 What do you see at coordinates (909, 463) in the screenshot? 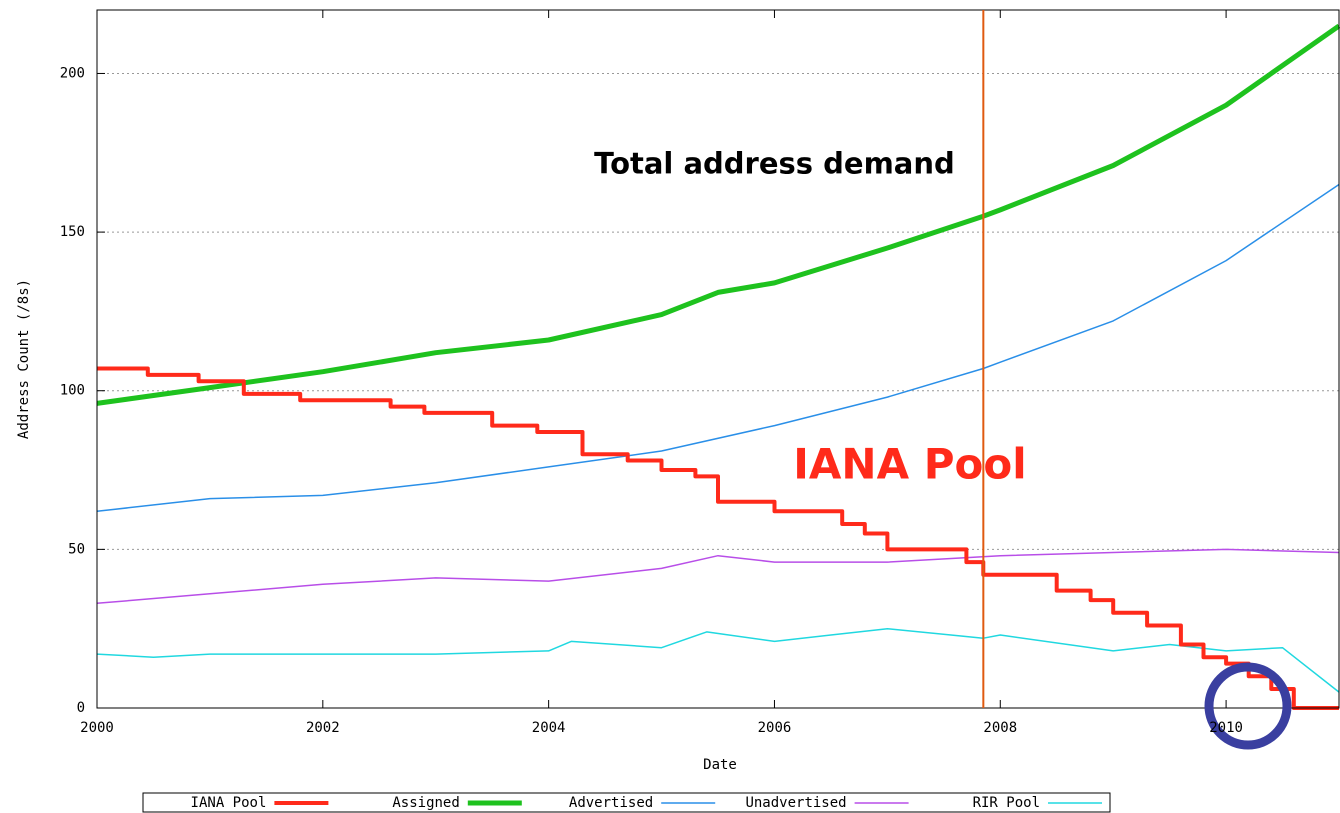
I see `annotation: IANA Pool` at bounding box center [909, 463].